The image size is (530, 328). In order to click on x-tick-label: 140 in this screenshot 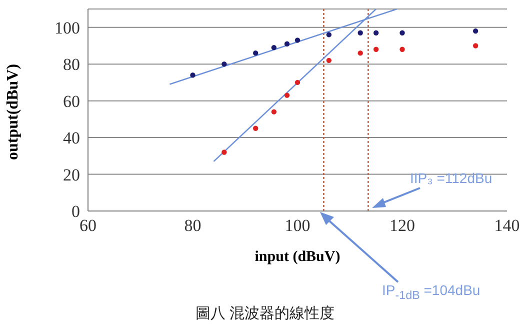, I will do `click(507, 226)`.